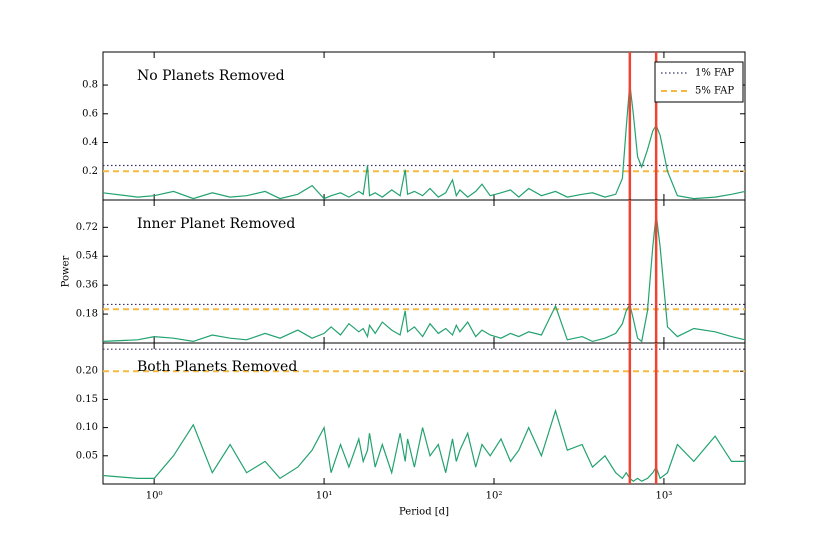 This screenshot has height=554, width=830. Describe the element at coordinates (494, 496) in the screenshot. I see `x-tick-label: 10²` at that location.